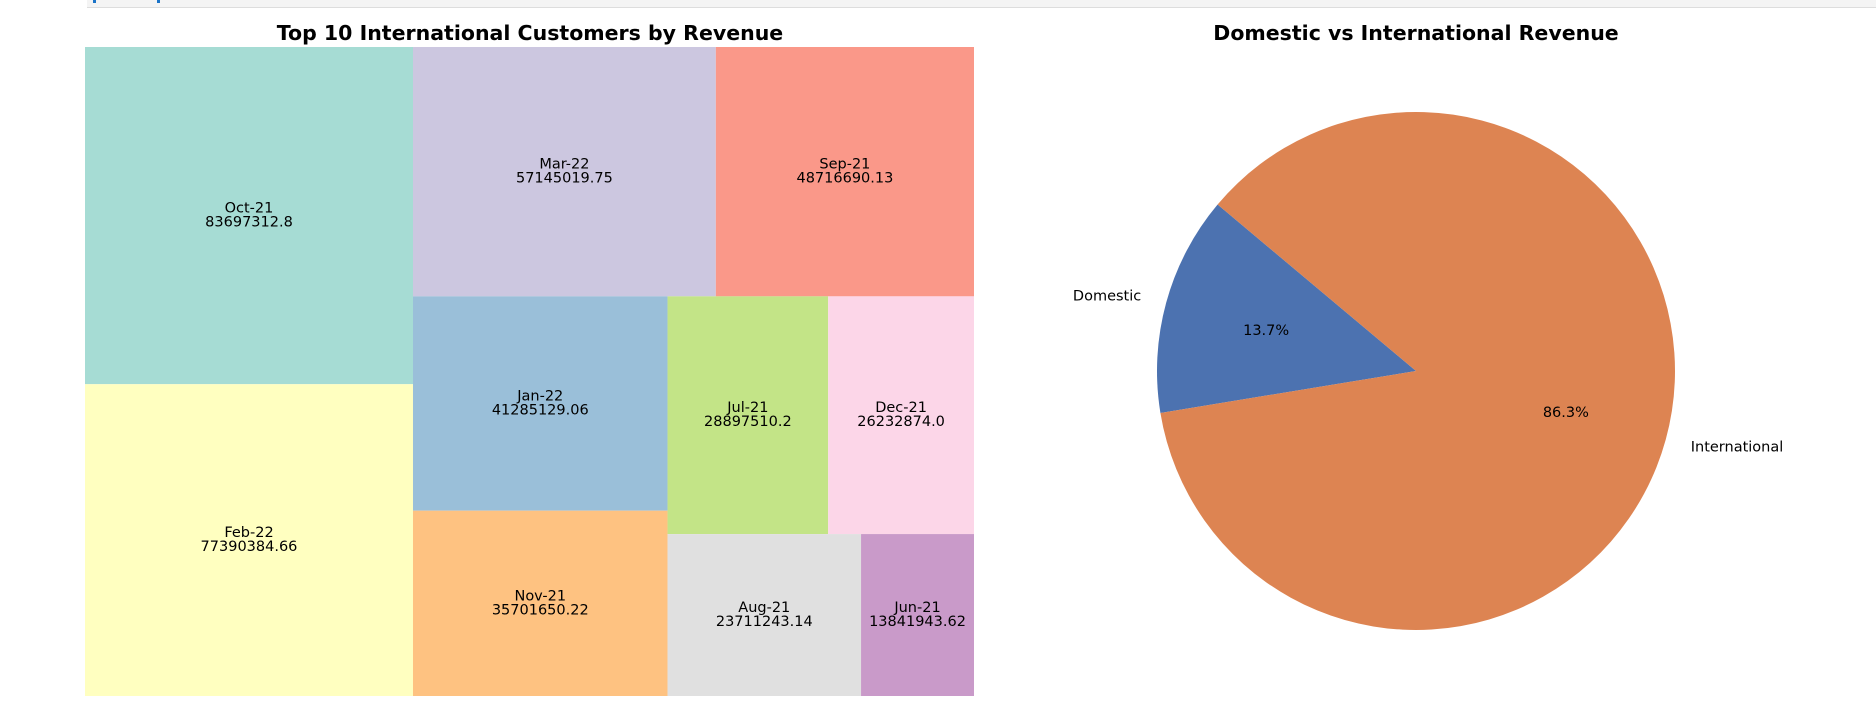 The height and width of the screenshot is (720, 1876). I want to click on pie-percent-label: 86.3%, so click(1566, 413).